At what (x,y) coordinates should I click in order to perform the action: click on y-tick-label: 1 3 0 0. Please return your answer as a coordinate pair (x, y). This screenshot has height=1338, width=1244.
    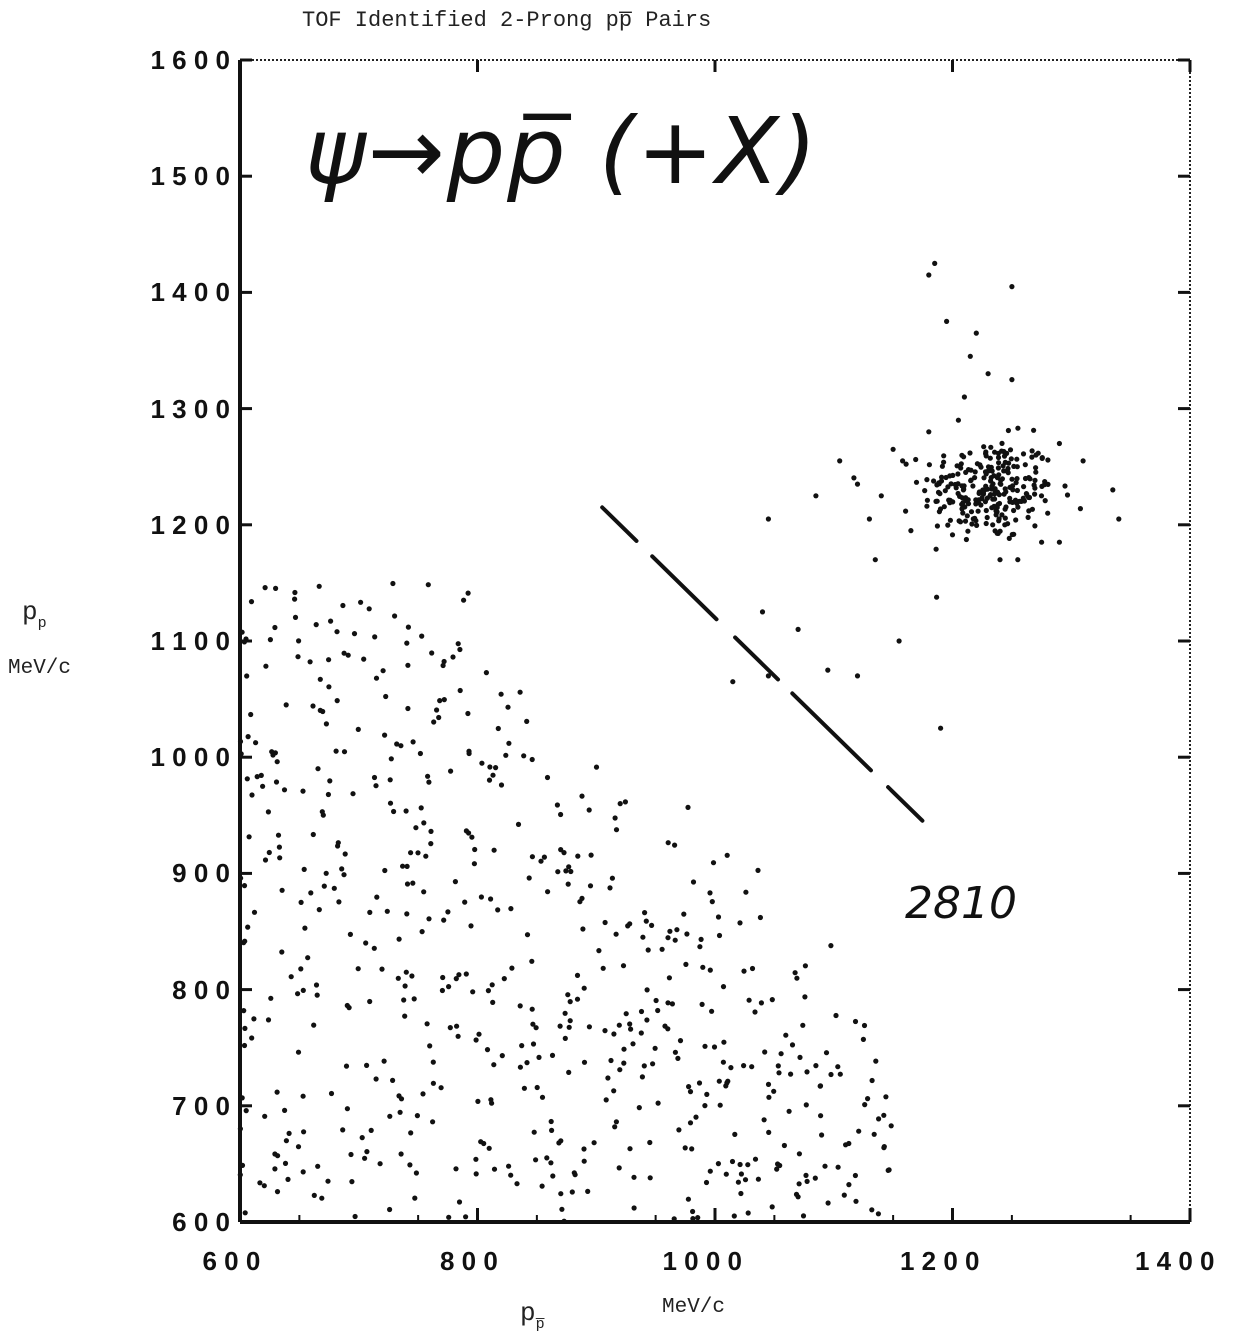
    Looking at the image, I should click on (190, 408).